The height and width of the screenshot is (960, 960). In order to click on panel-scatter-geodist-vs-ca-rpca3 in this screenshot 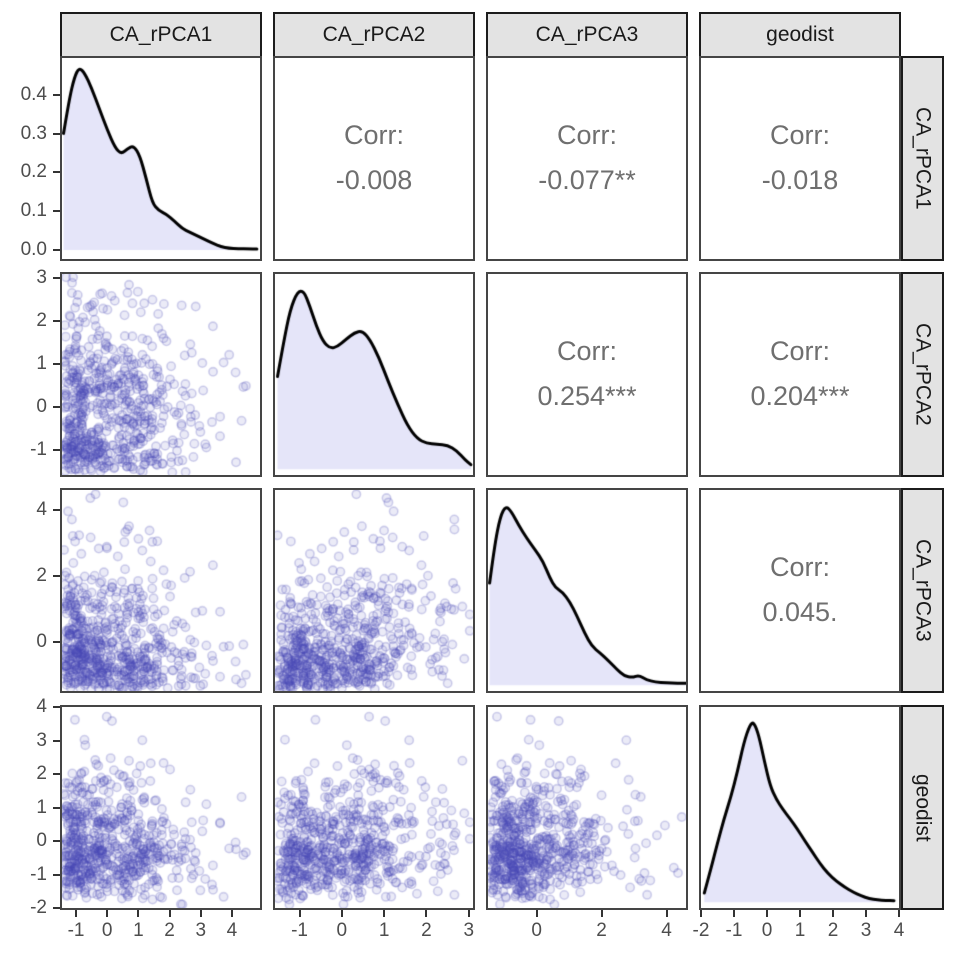, I will do `click(587, 807)`.